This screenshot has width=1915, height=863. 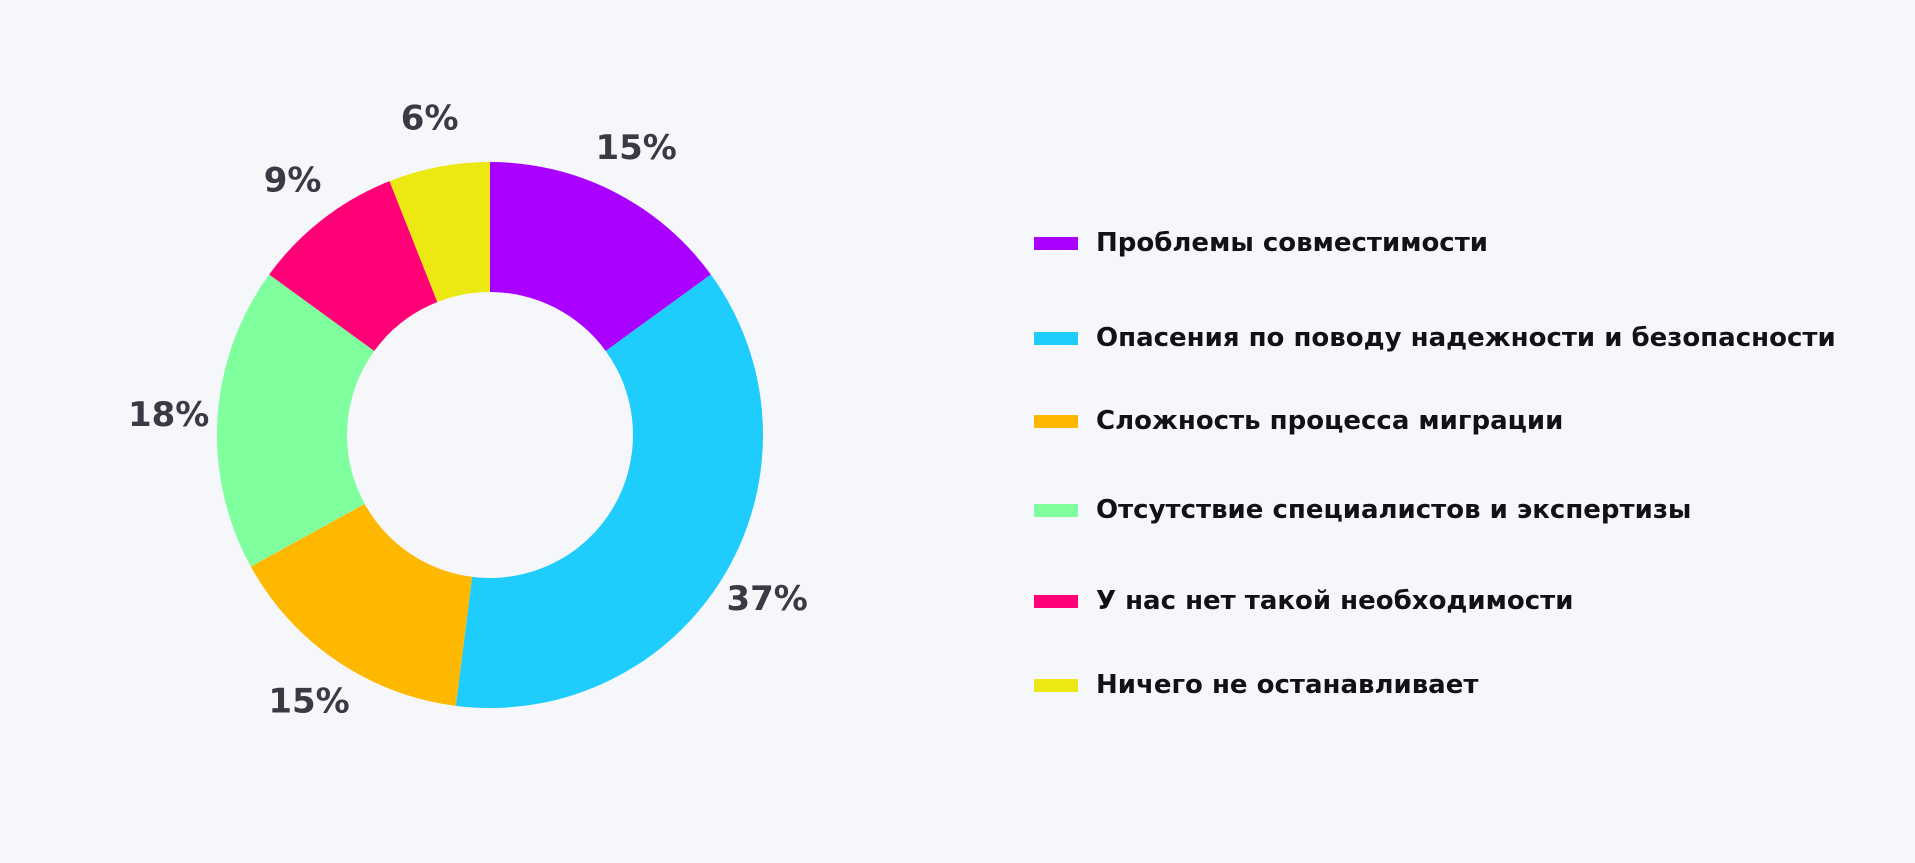 I want to click on legend-item: Отсутствие специалистов и экспертизы, so click(x=1362, y=510).